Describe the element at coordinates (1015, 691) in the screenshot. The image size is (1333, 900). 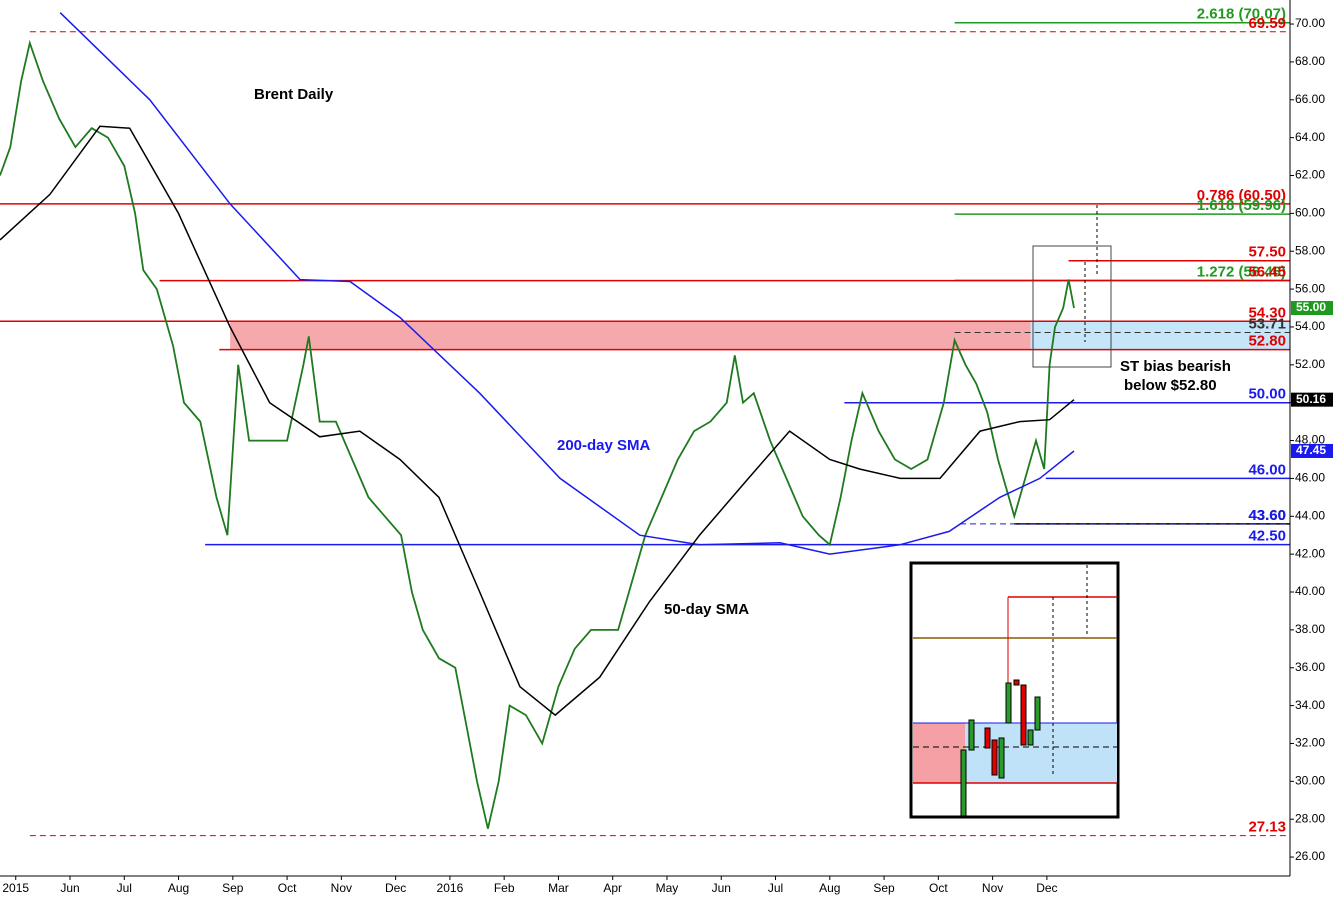
I see `inset-content` at that location.